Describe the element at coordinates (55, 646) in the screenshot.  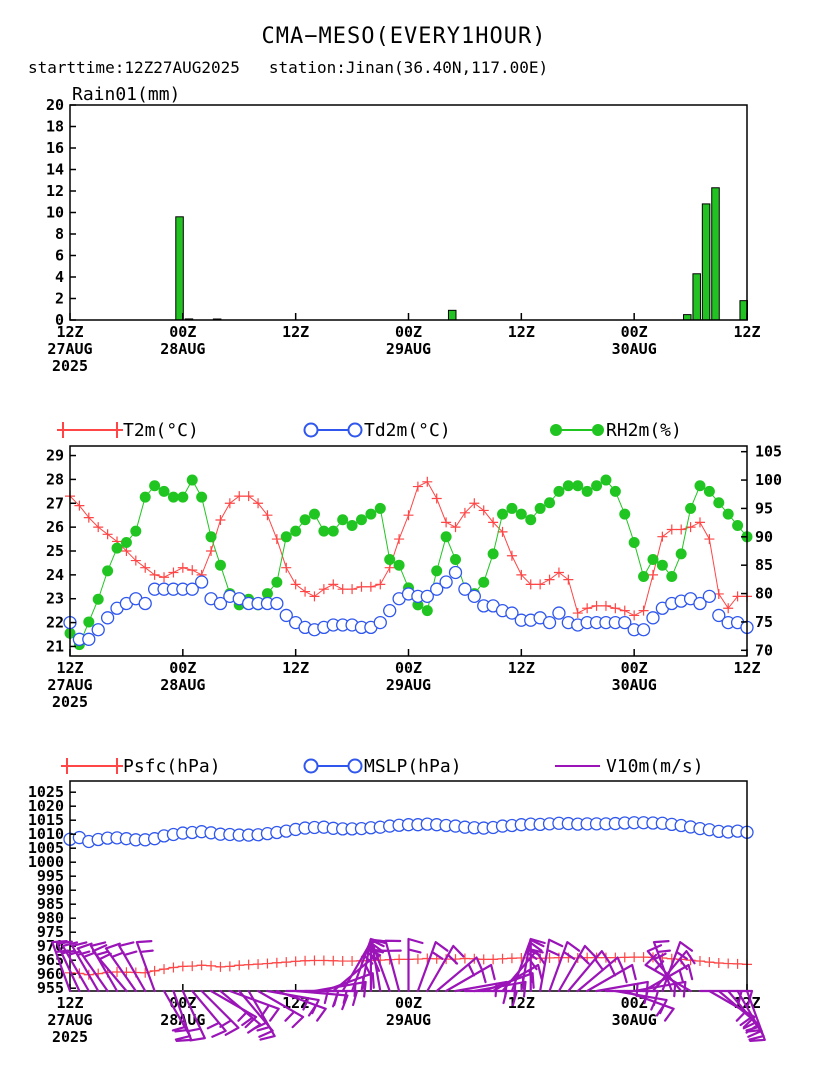
I see `temp-ytick-label: 21` at that location.